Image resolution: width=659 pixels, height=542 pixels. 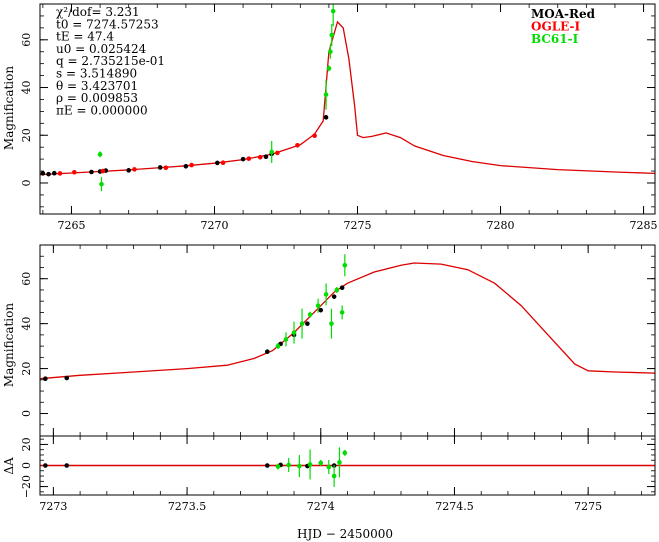 I want to click on fit-parameter: q = 2.735215e-01, so click(x=110, y=61).